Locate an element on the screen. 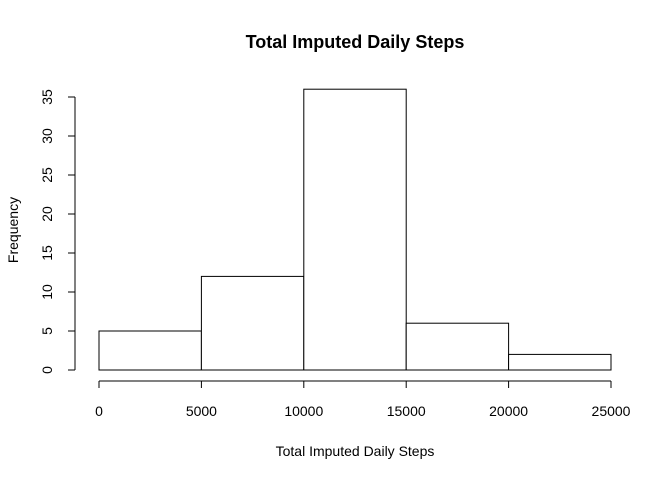  chart-title: Total Imputed Daily Steps is located at coordinates (355, 42).